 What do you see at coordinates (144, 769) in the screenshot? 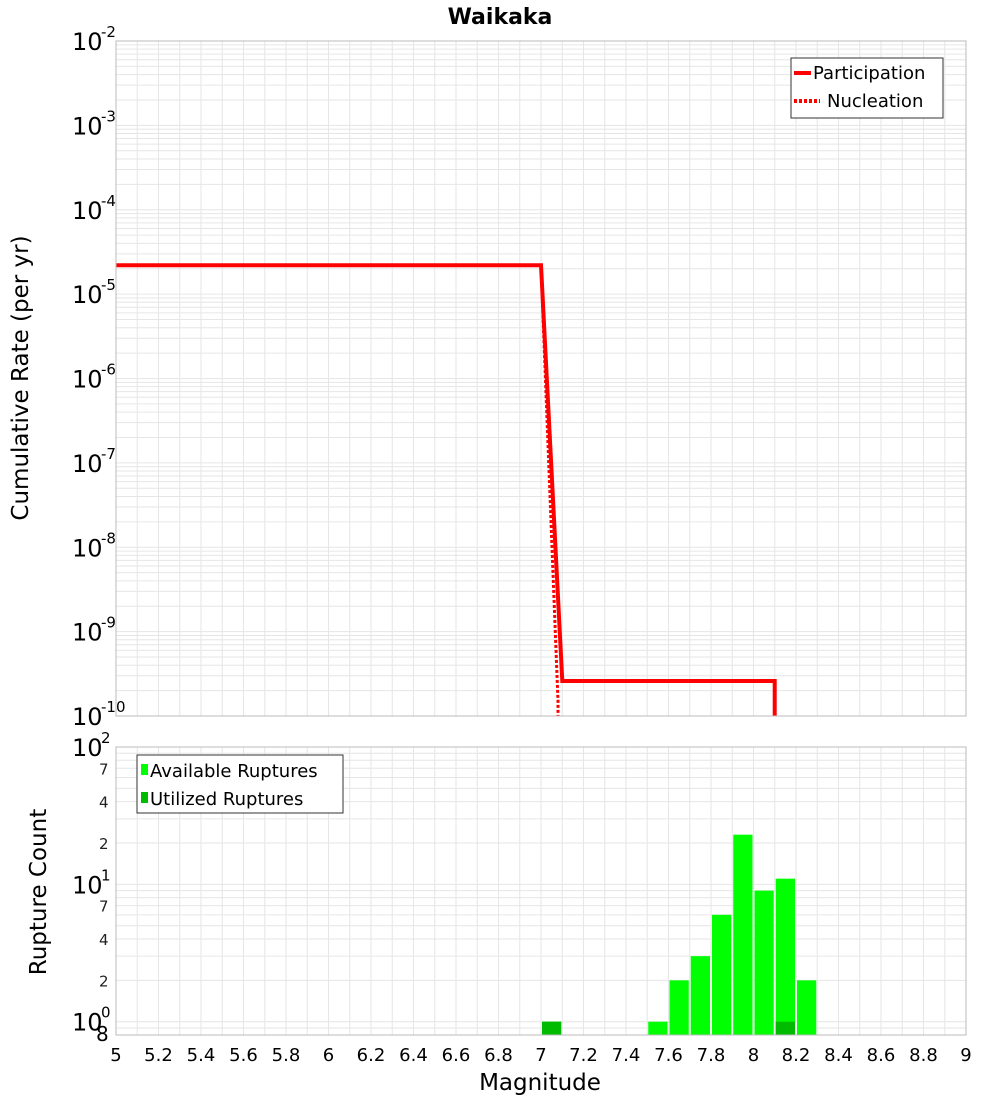
I see `available-legend-swatch` at bounding box center [144, 769].